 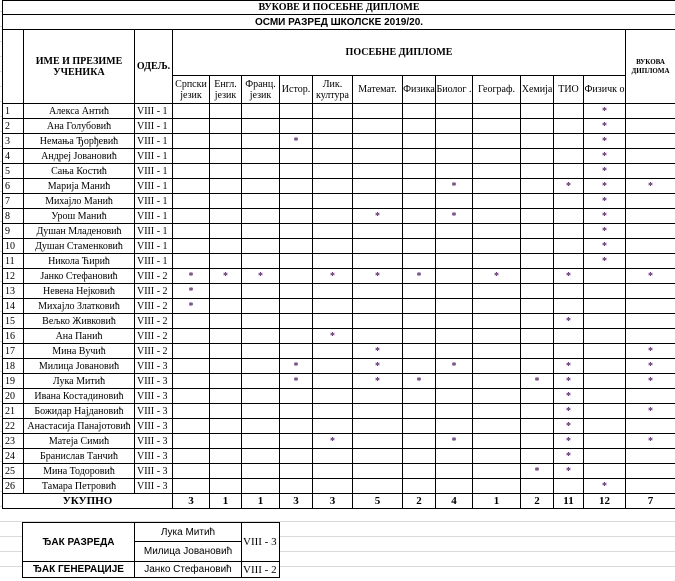 I want to click on student-name: Мина Вучић, so click(x=79, y=351).